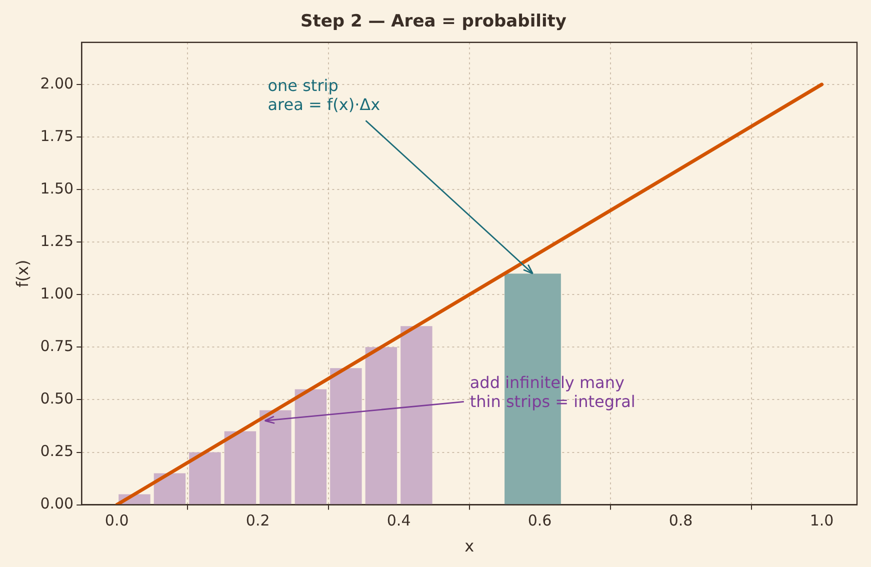 The width and height of the screenshot is (871, 567). I want to click on y-tick-label: 0.75, so click(57, 346).